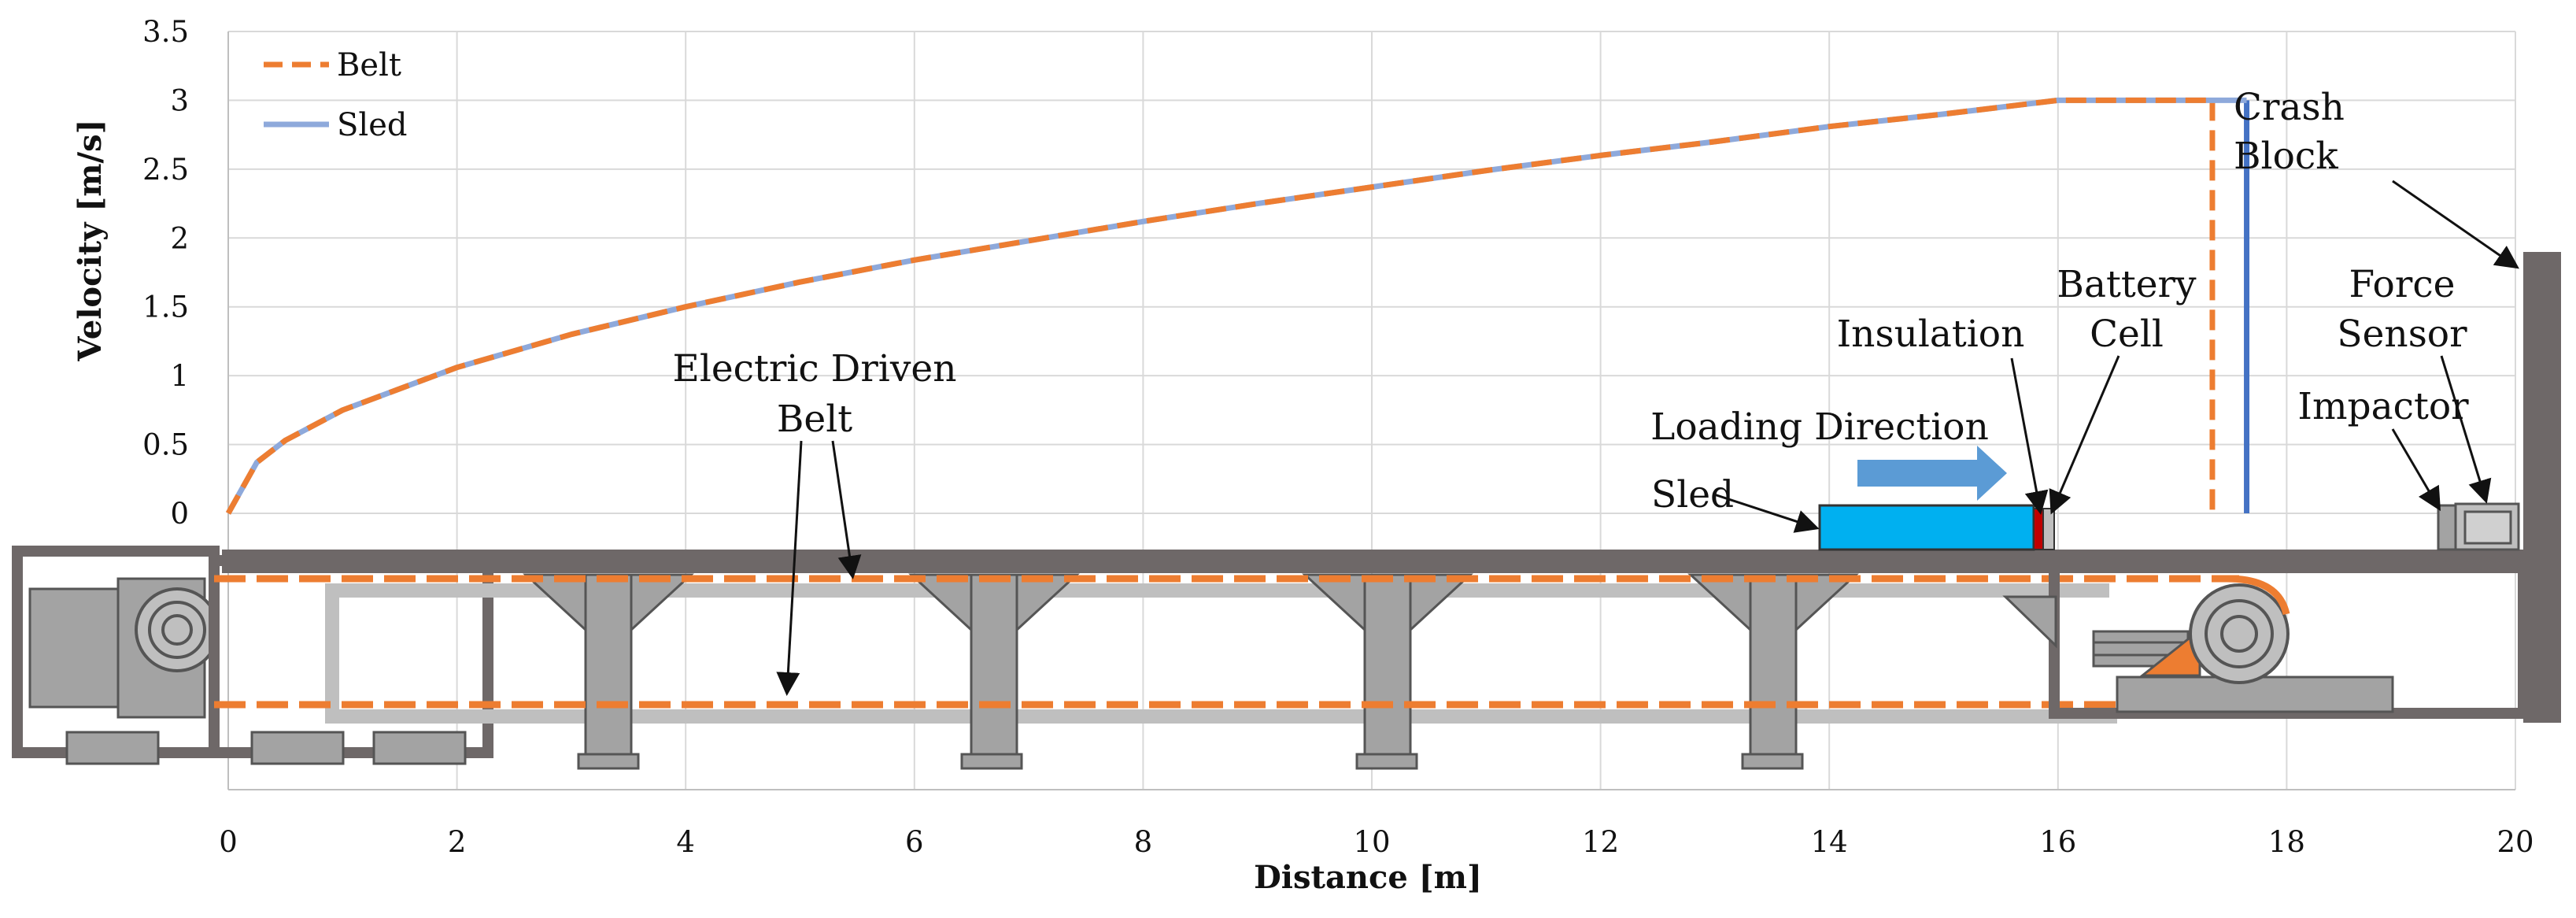 The image size is (2576, 918). Describe the element at coordinates (165, 170) in the screenshot. I see `y-tick-label: 2.5` at that location.